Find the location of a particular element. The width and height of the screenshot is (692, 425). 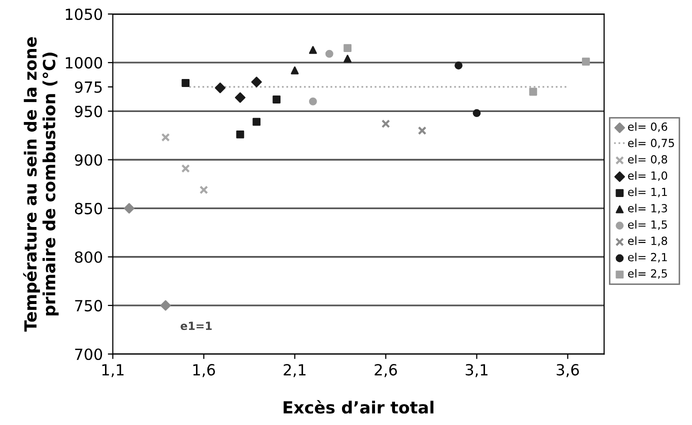

y-tick-label: 700 is located at coordinates (88, 354).